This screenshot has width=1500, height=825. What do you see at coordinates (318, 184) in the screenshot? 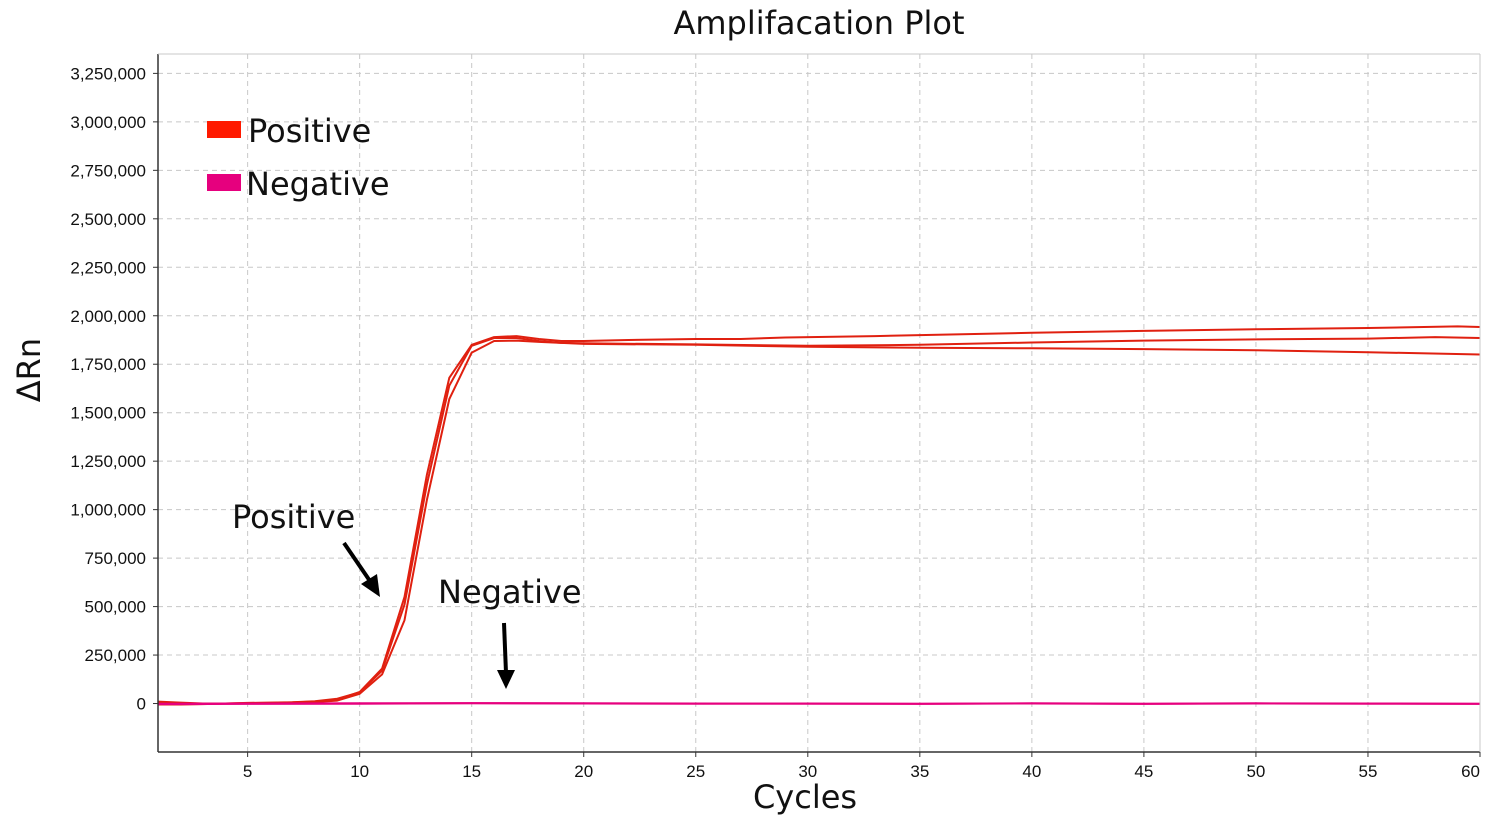
I see `legend-label-negative: Negative` at bounding box center [318, 184].